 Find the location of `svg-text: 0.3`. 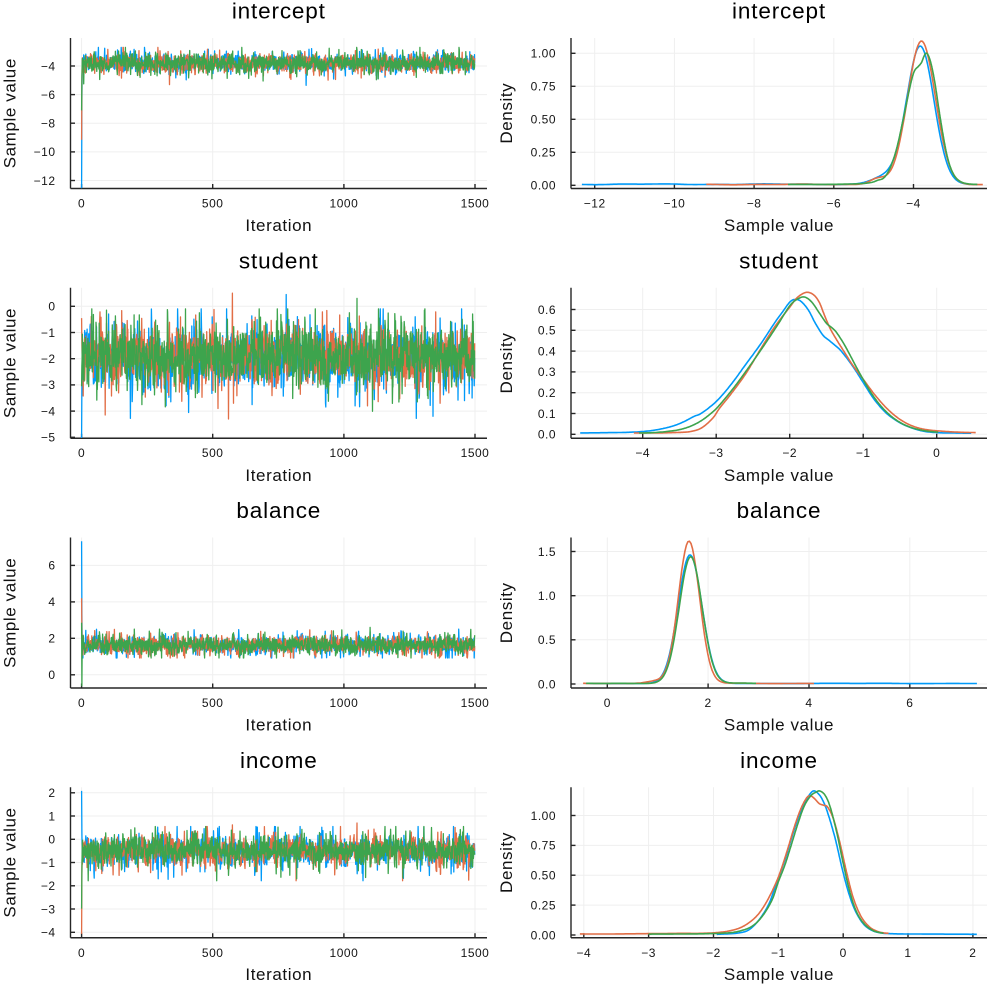

svg-text: 0.3 is located at coordinates (547, 372).